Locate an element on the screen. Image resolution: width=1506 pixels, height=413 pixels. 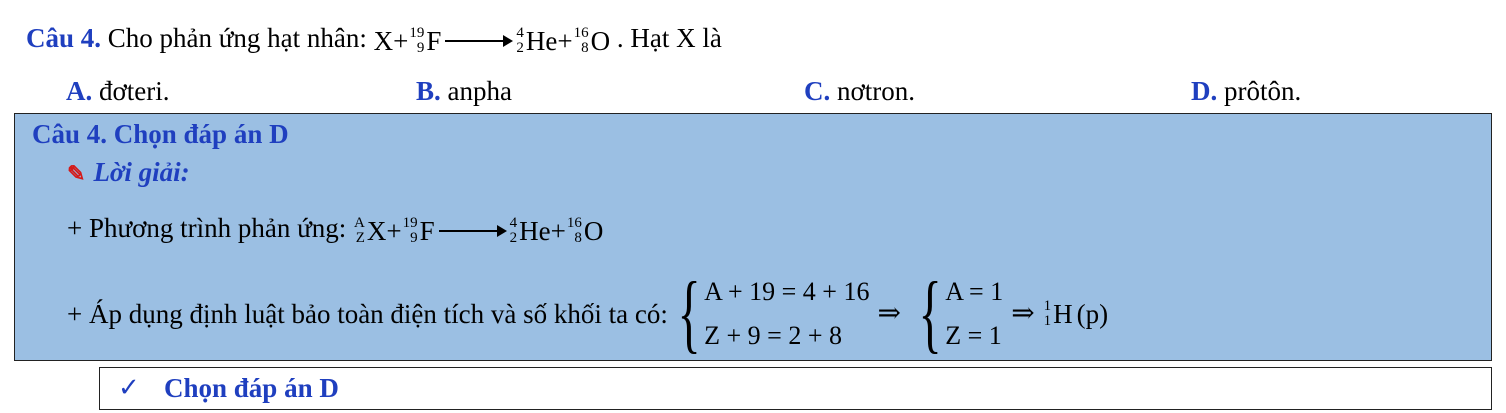
solution-subtitle-row: ✎ Lời giải: is located at coordinates (128, 173).